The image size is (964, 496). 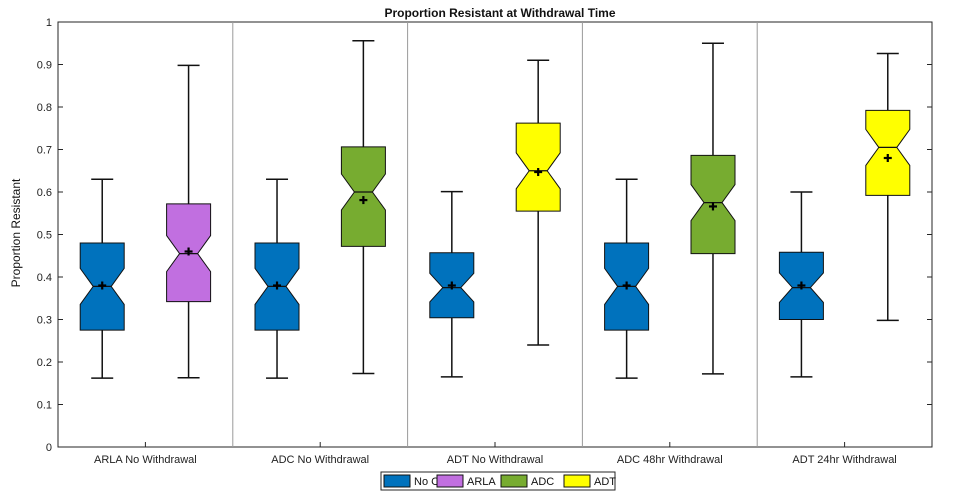 What do you see at coordinates (44, 108) in the screenshot?
I see `y-tick-label: 0.8` at bounding box center [44, 108].